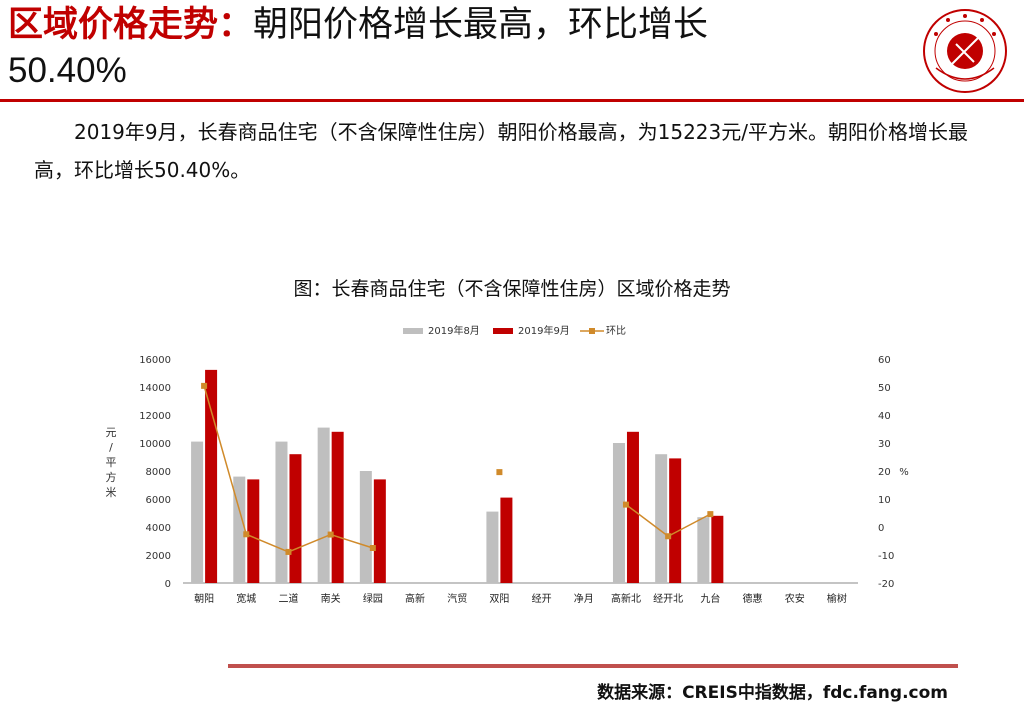  What do you see at coordinates (884, 444) in the screenshot?
I see `y2-tick-label: 30` at bounding box center [884, 444].